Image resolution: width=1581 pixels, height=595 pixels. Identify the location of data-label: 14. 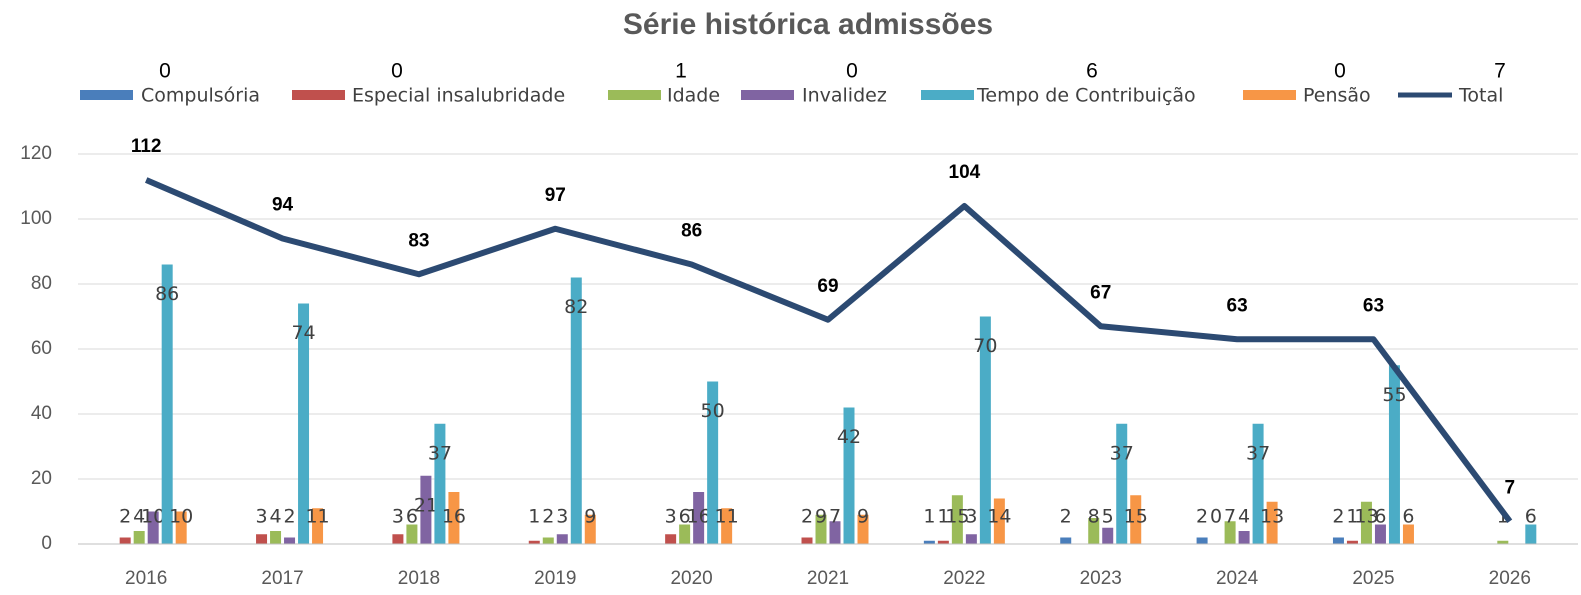
(999, 517).